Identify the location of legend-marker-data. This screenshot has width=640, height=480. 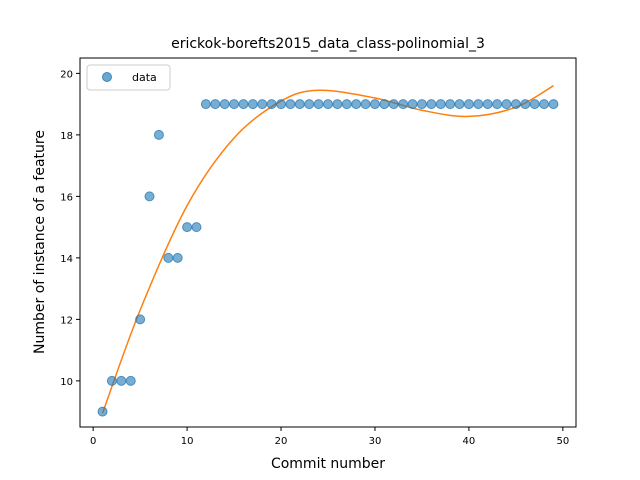
(107, 77).